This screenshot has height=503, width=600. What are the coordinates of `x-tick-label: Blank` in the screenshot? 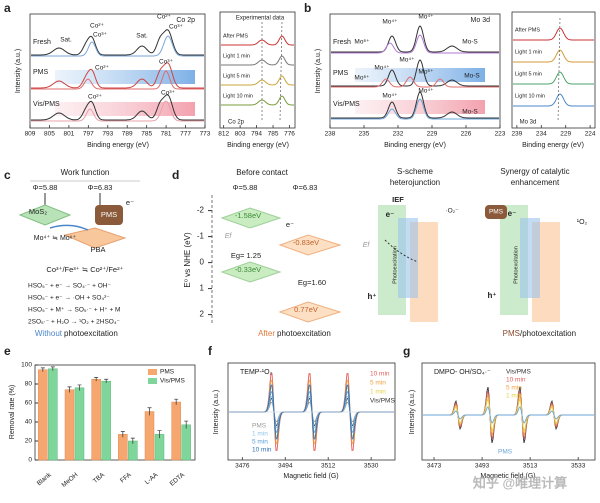 It's located at (45, 479).